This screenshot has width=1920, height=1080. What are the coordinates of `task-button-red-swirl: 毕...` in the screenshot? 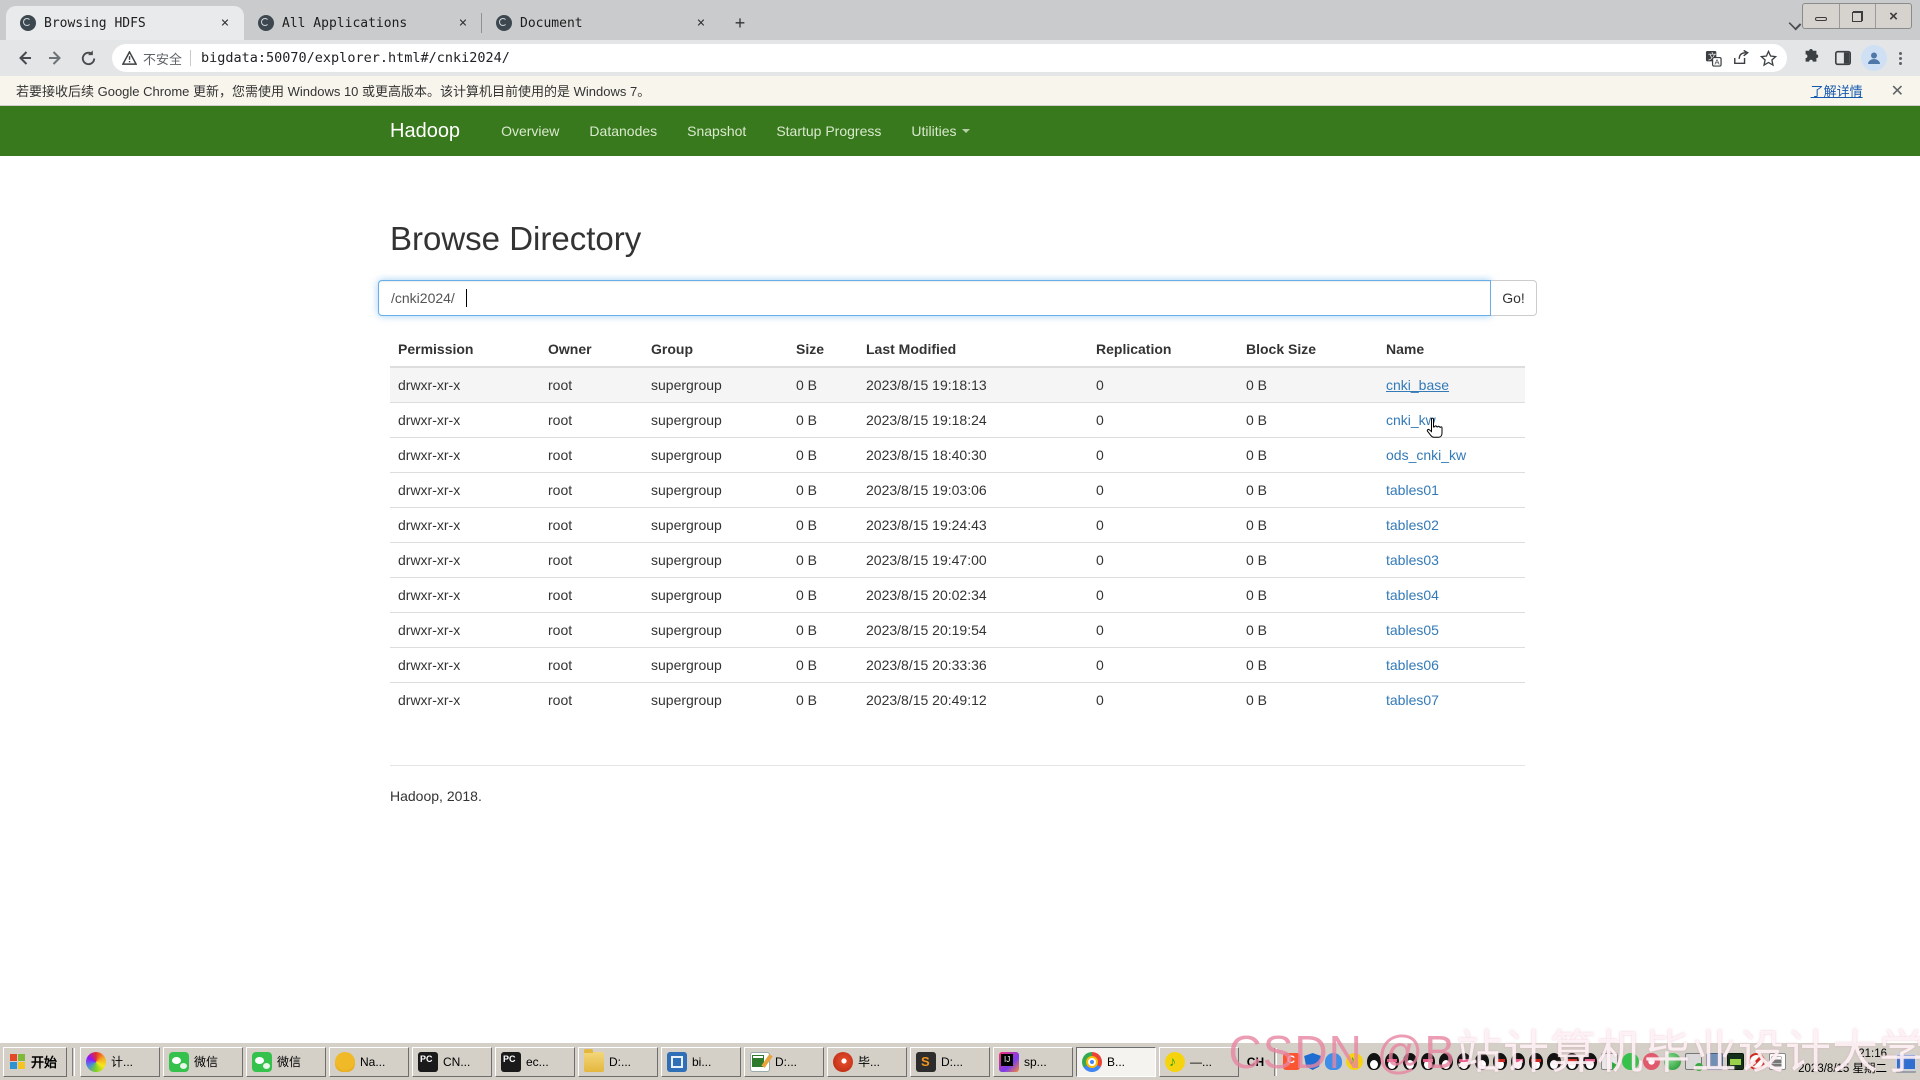 It's located at (867, 1061).